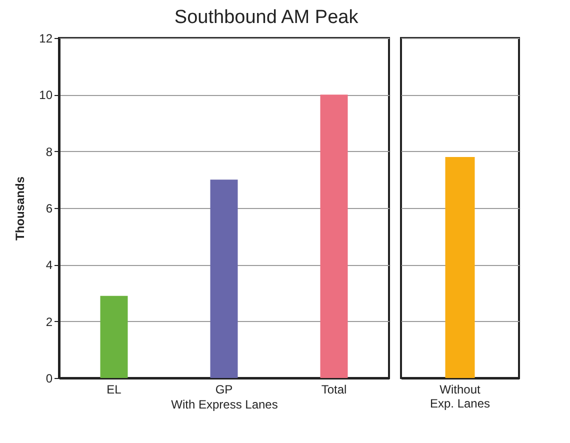  Describe the element at coordinates (49, 379) in the screenshot. I see `y-tick-label: 0` at that location.